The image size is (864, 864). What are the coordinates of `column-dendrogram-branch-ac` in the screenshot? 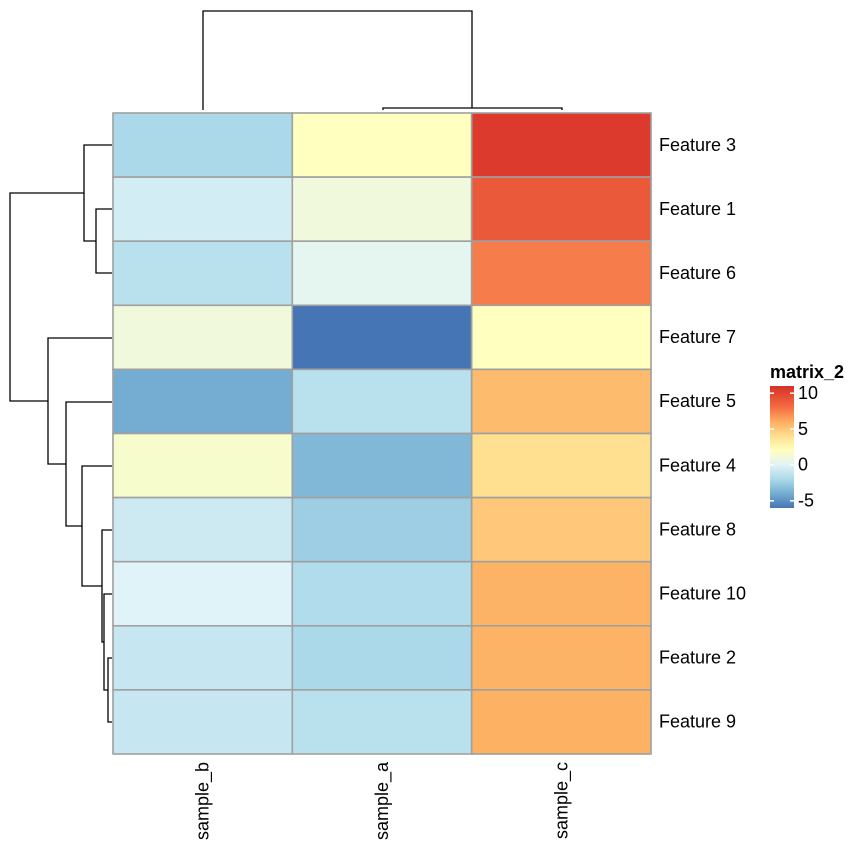 It's located at (472, 108).